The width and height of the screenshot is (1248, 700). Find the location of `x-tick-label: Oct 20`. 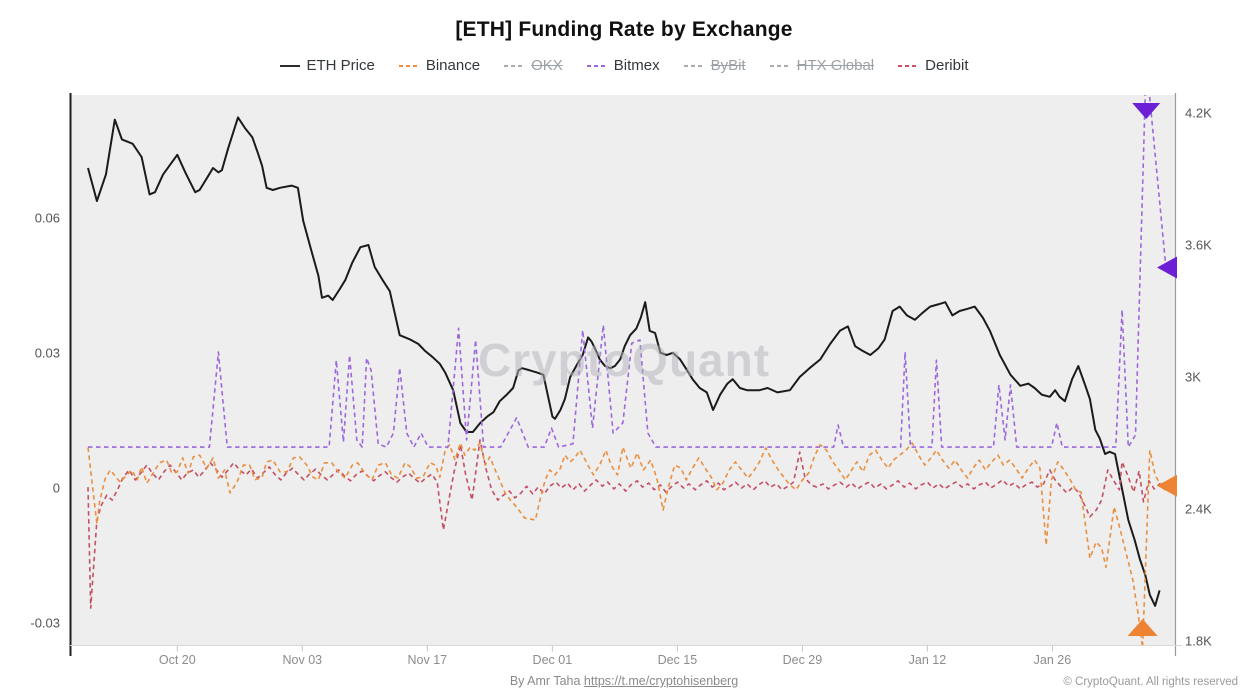

x-tick-label: Oct 20 is located at coordinates (177, 660).